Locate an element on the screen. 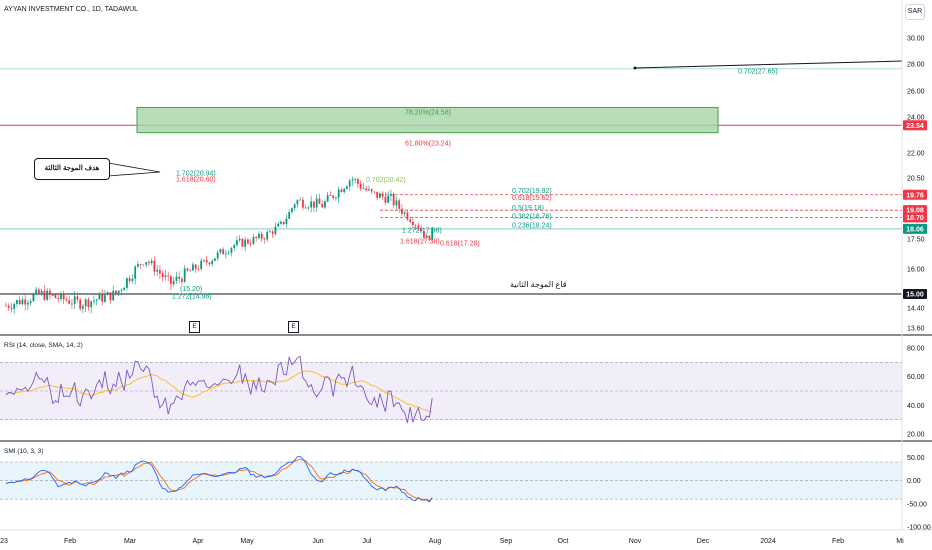 This screenshot has height=550, width=932. x-axis-tick: Apr is located at coordinates (199, 541).